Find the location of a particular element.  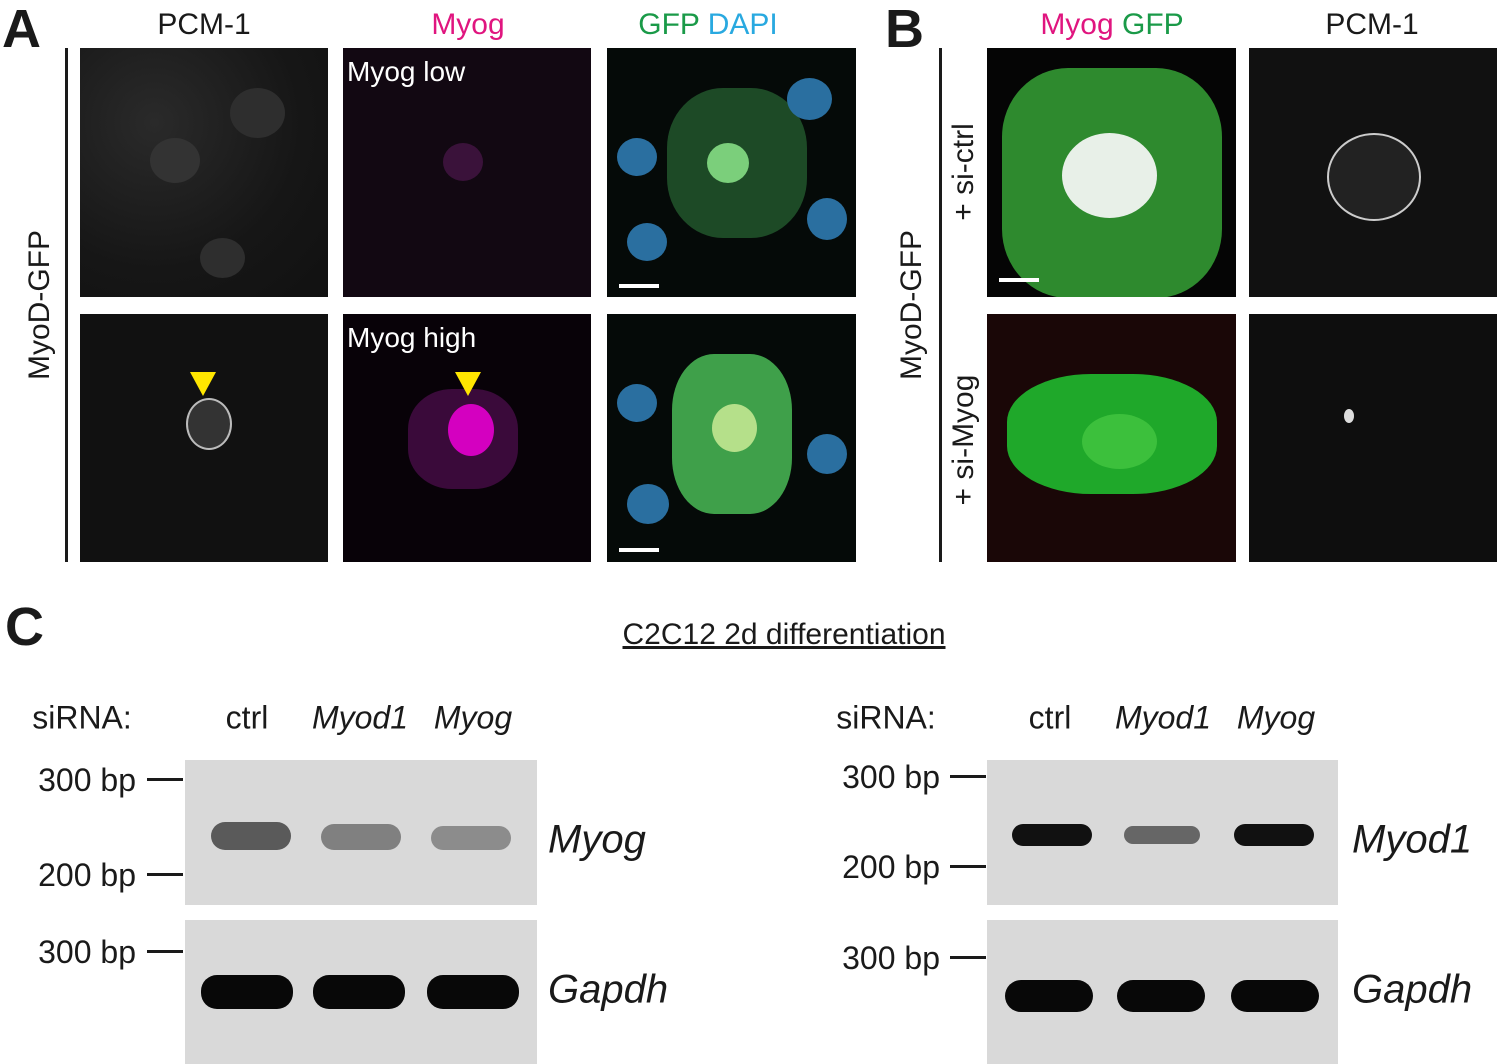

channel-name: DAPI is located at coordinates (742, 24).